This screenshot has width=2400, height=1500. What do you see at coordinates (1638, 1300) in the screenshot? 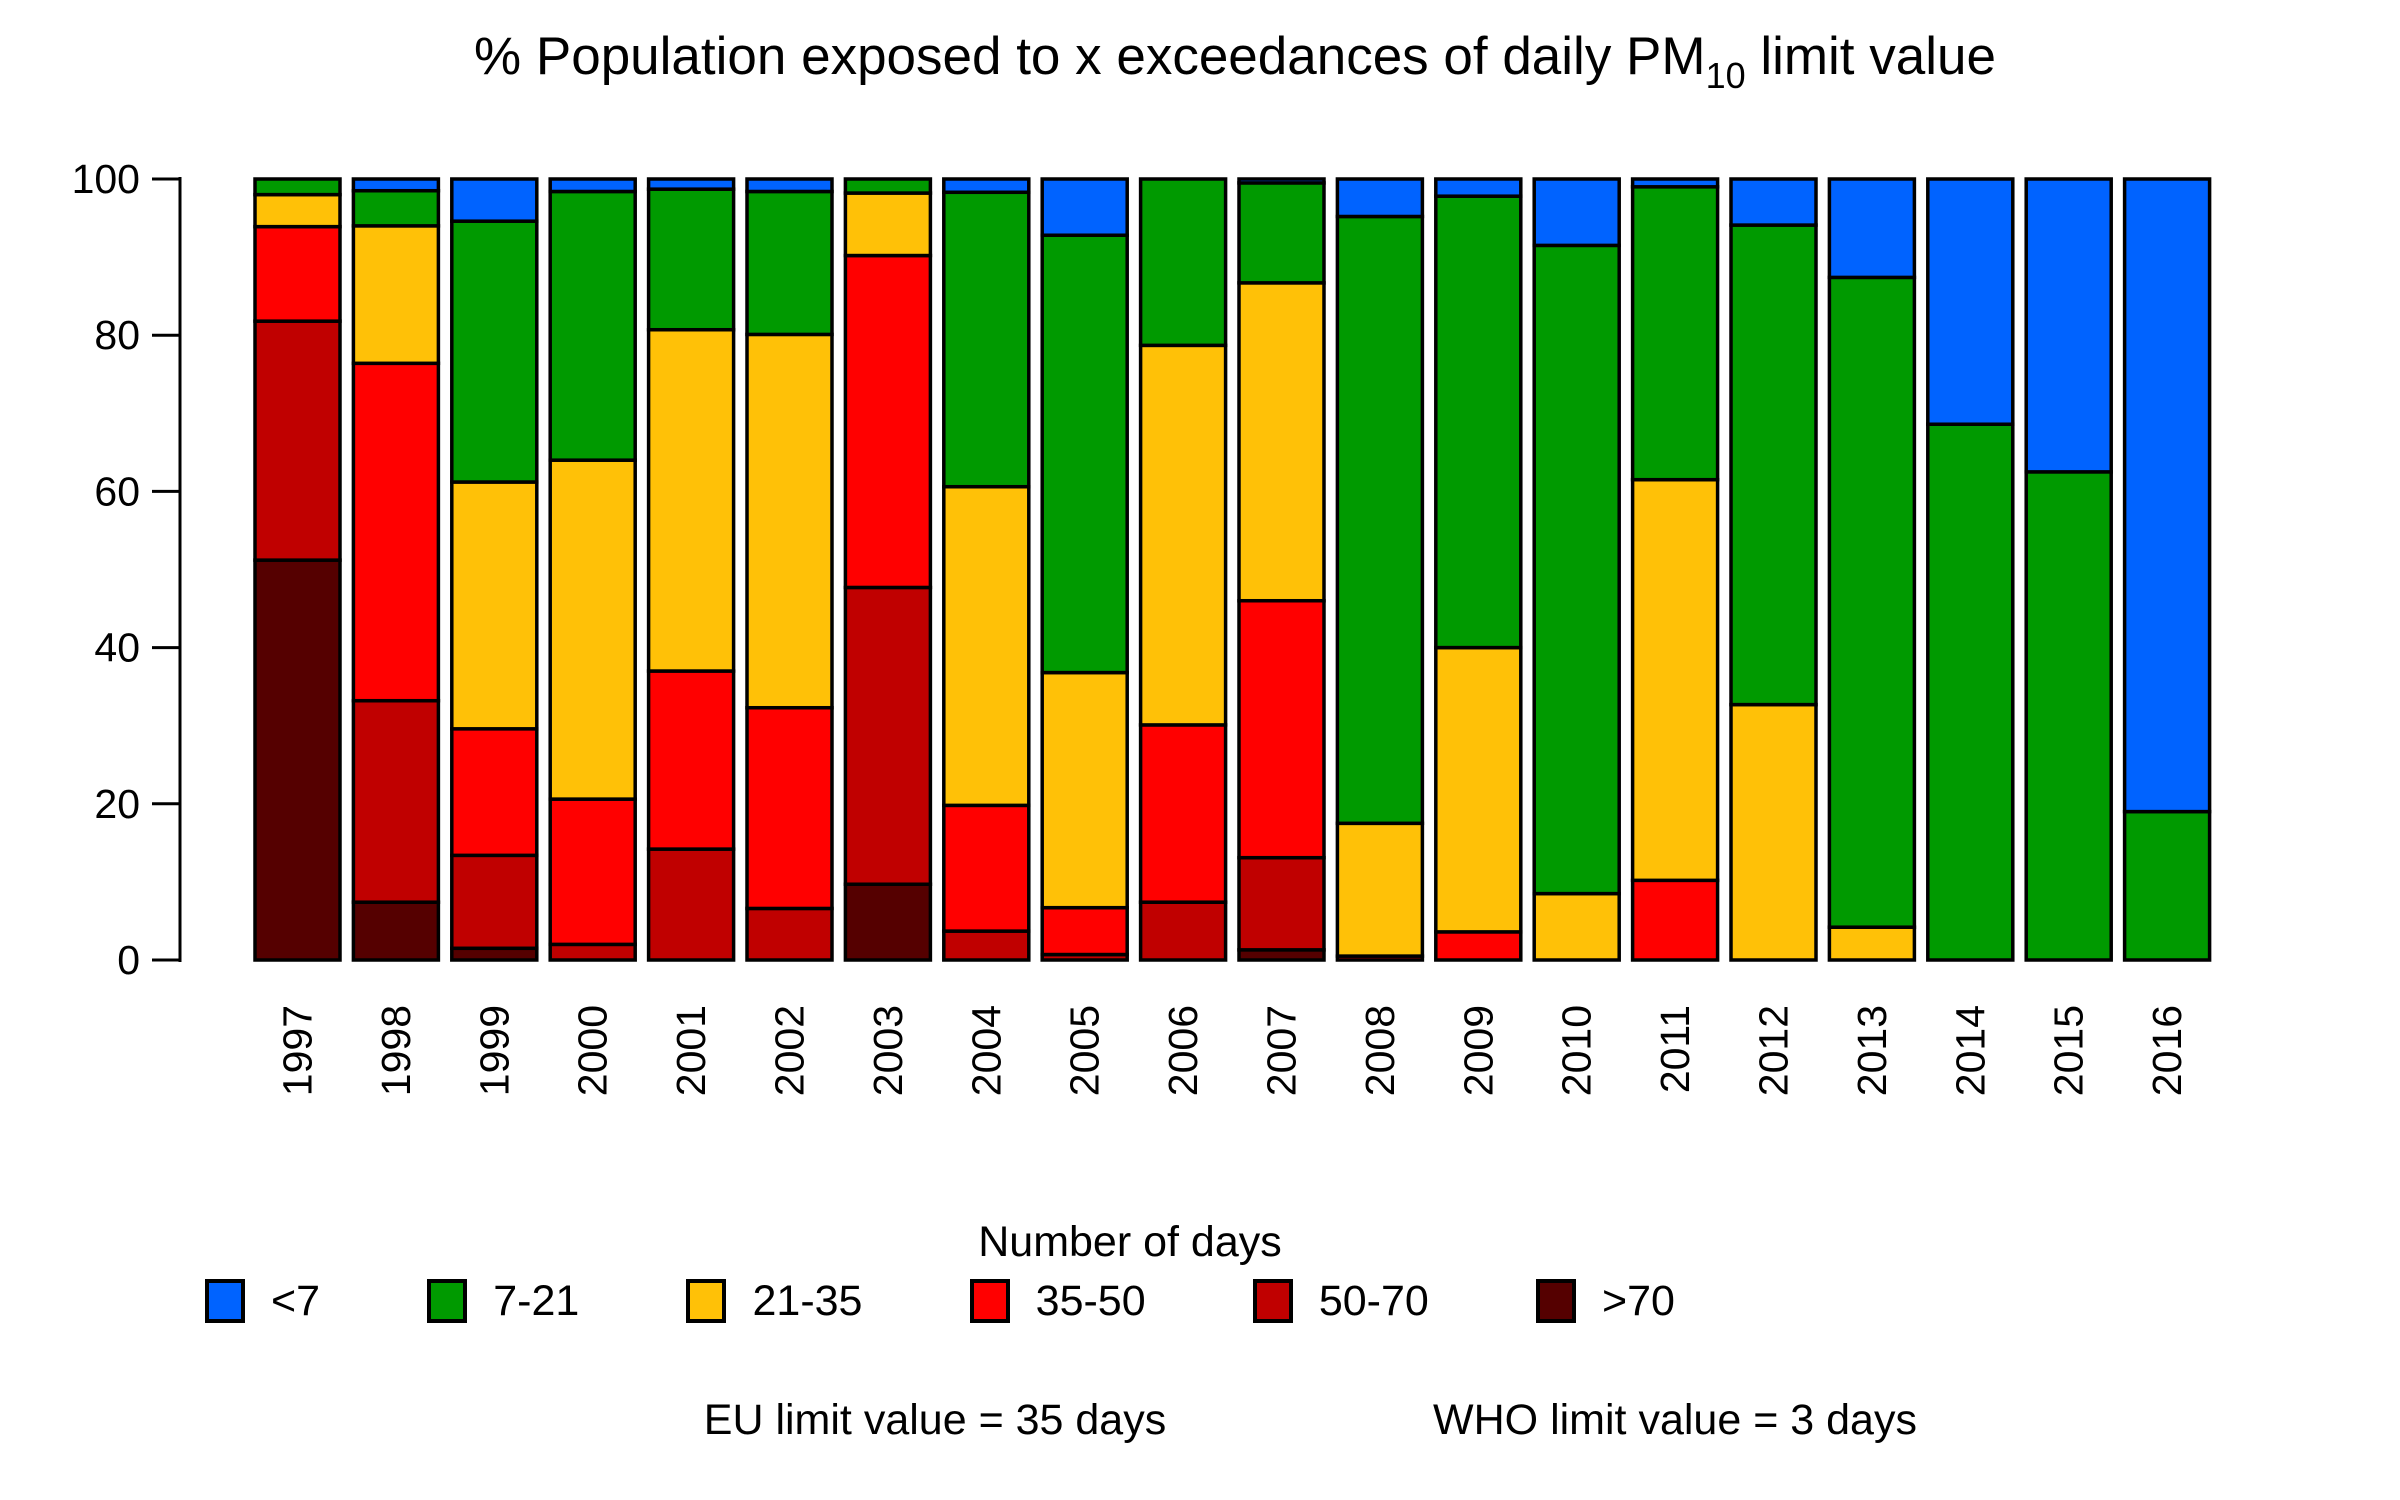
I see `legend-label-5: >70` at bounding box center [1638, 1300].